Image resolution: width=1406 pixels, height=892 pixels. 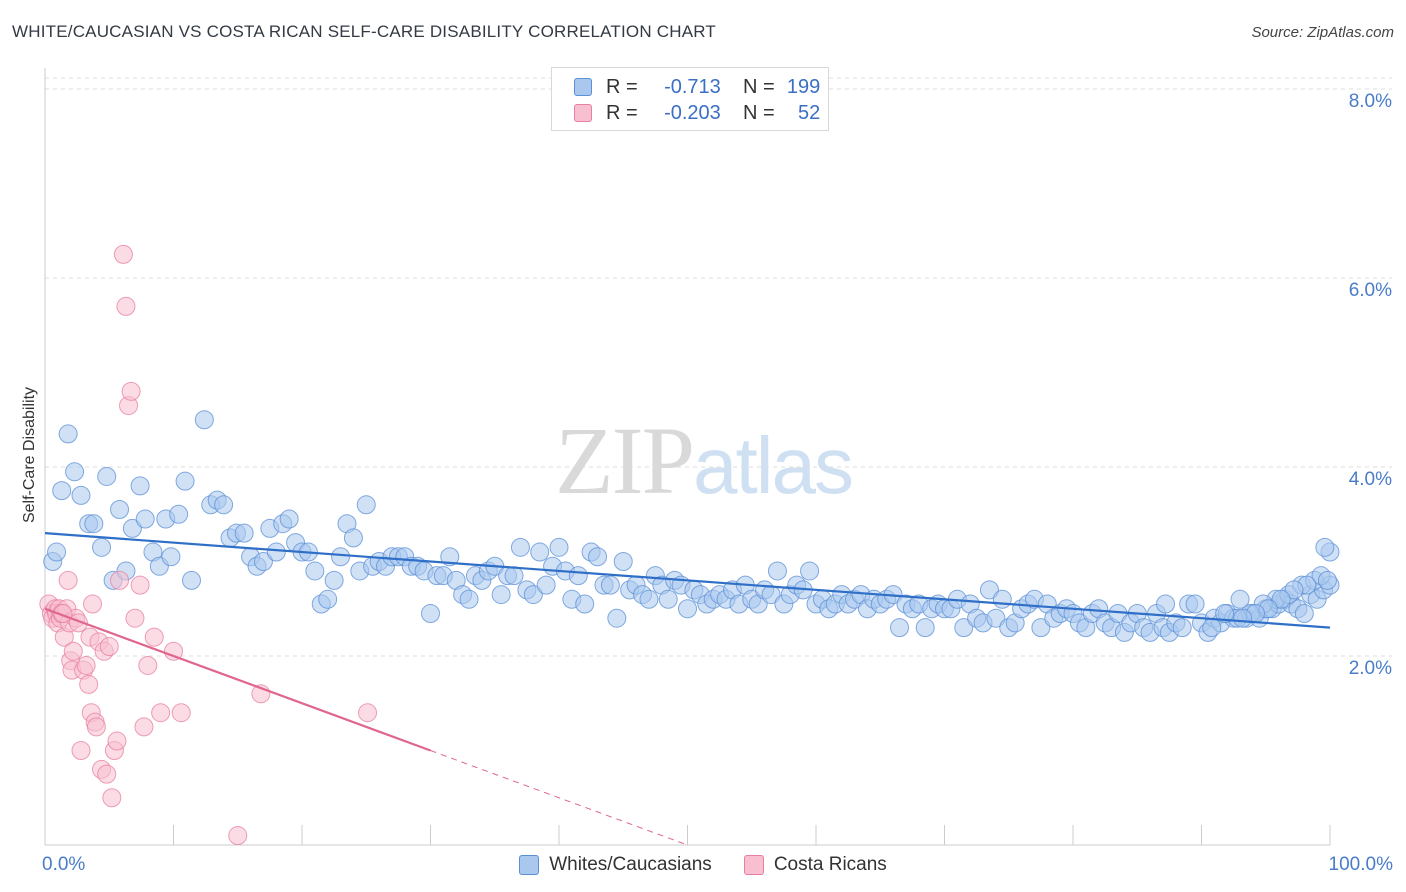 I want to click on legend-stats: R = -0.713 N = 199 R = -0.203 N = 52, so click(x=690, y=99).